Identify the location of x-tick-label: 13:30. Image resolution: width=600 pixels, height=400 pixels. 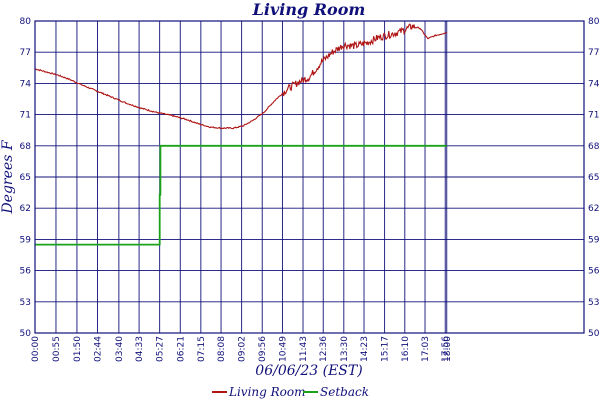
(345, 349).